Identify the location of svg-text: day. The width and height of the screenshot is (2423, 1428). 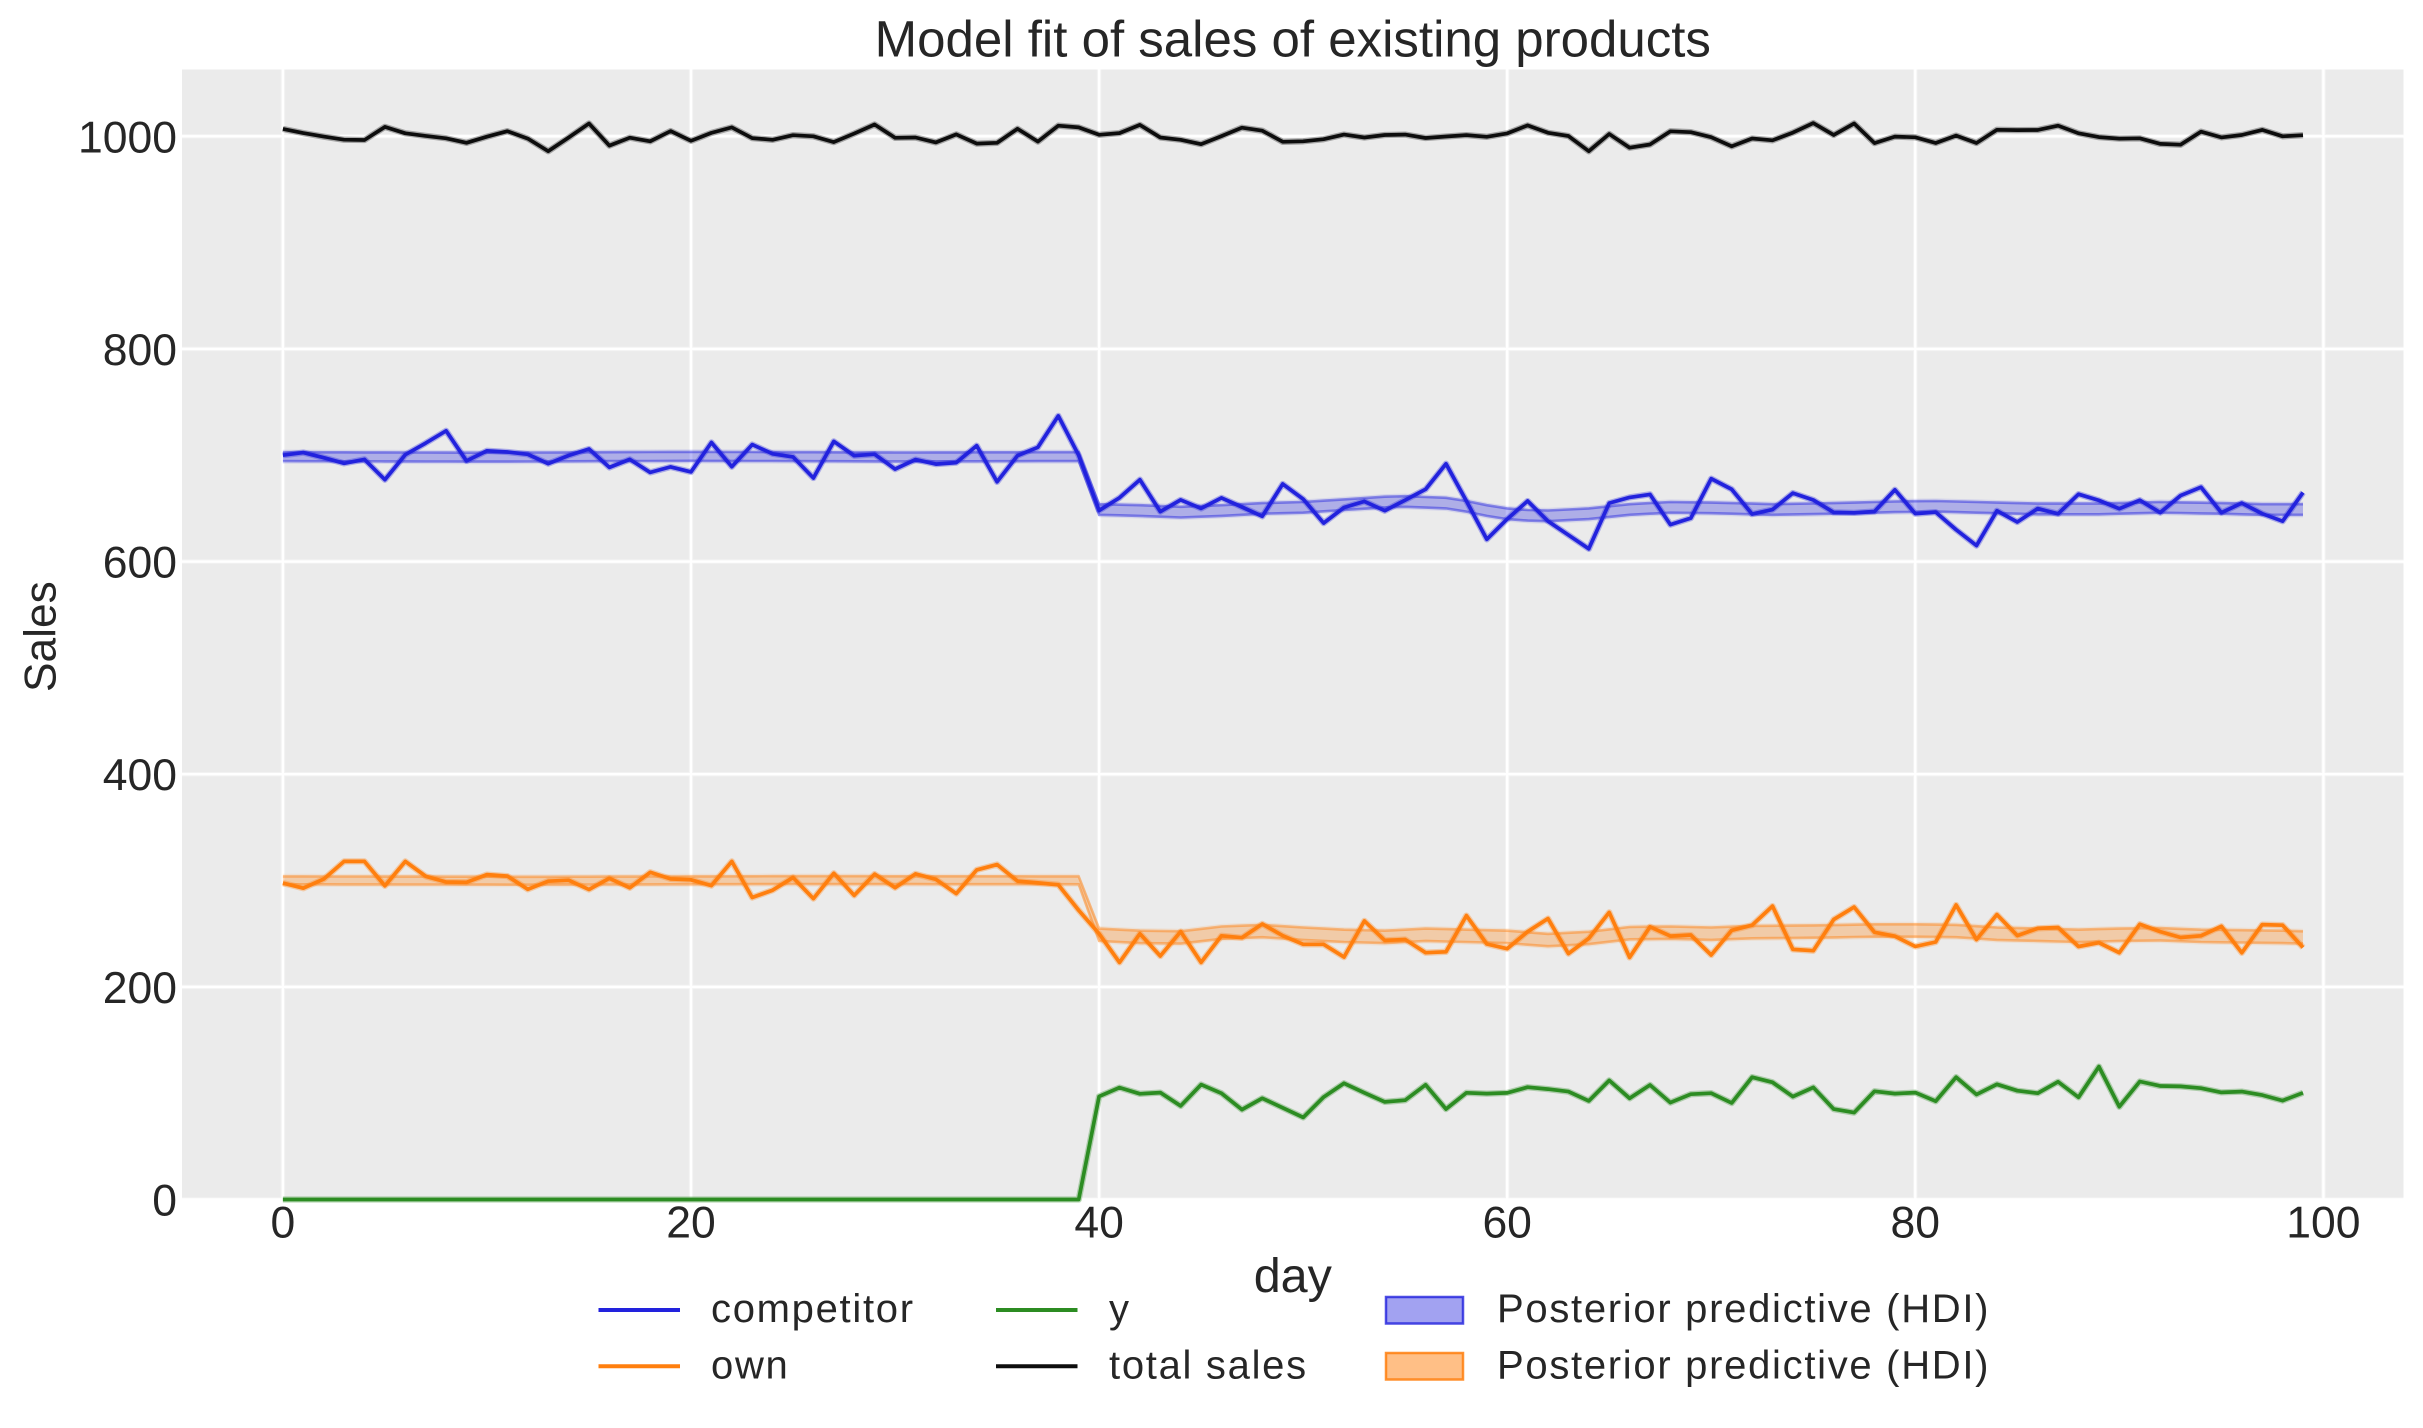
(1293, 1276).